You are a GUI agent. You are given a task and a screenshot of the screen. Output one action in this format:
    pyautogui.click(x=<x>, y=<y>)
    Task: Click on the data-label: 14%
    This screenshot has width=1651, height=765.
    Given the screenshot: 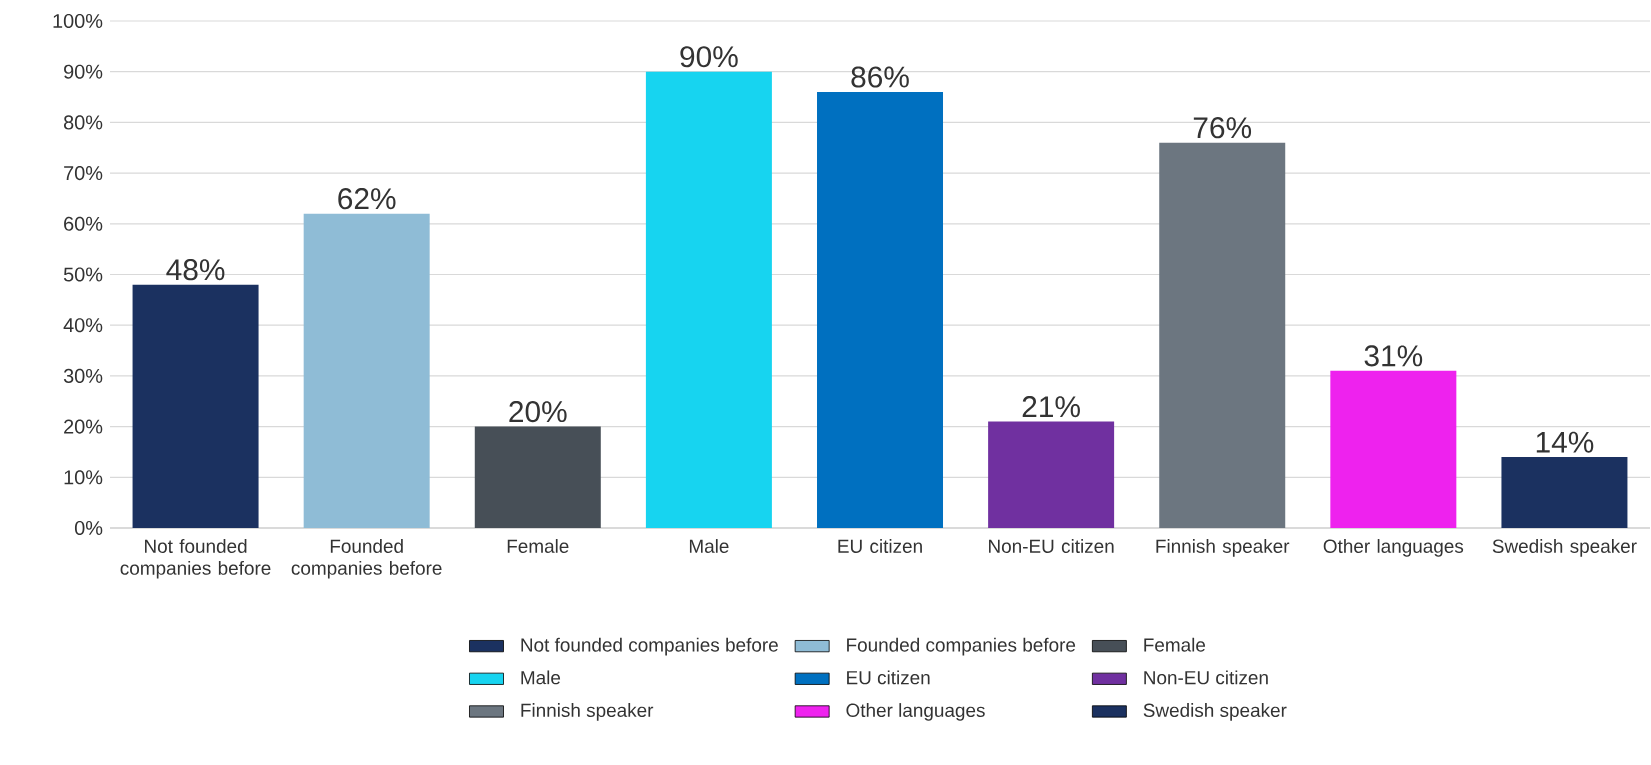 What is the action you would take?
    pyautogui.click(x=1565, y=442)
    